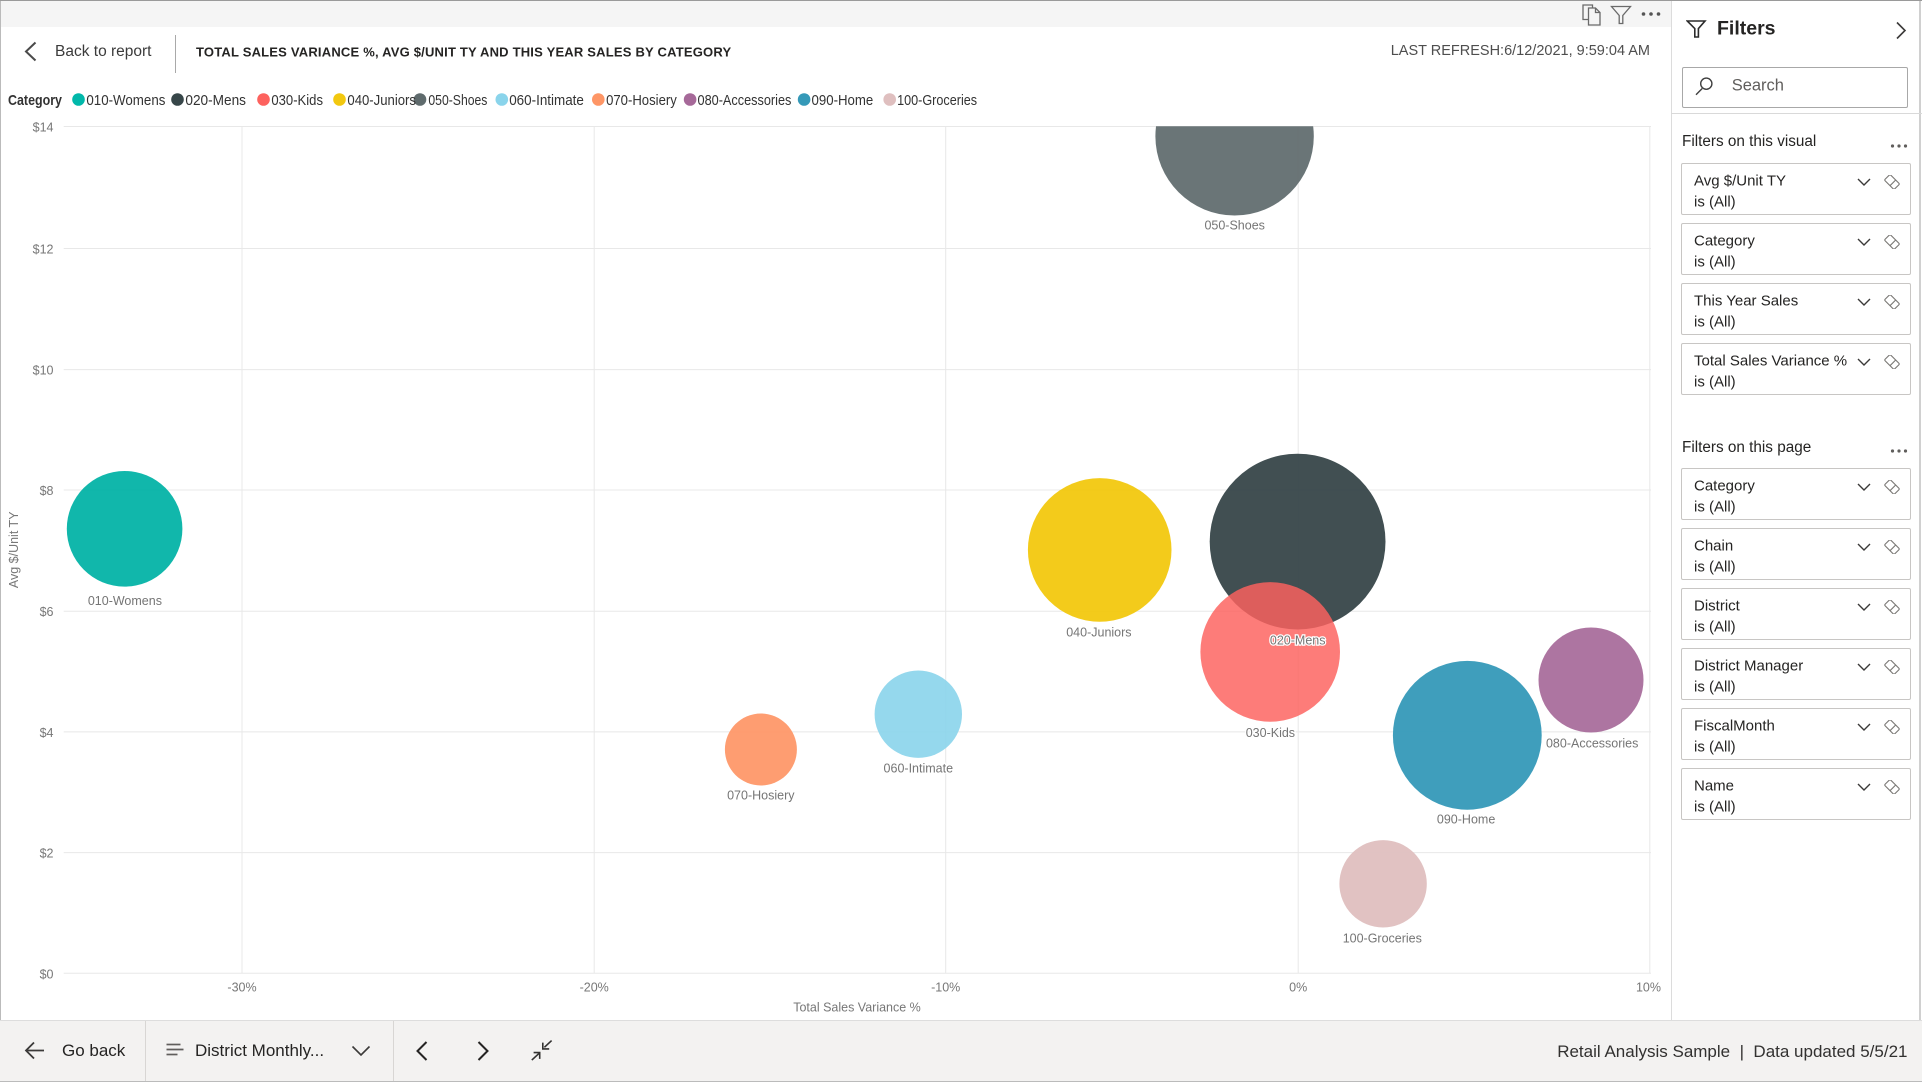  Describe the element at coordinates (47, 974) in the screenshot. I see `svg-text: $0` at that location.